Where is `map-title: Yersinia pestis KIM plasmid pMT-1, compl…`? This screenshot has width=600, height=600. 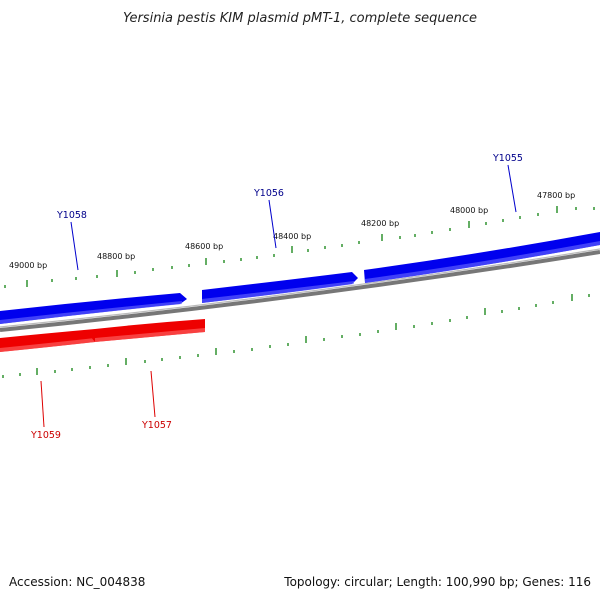 map-title: Yersinia pestis KIM plasmid pMT-1, compl… is located at coordinates (300, 18).